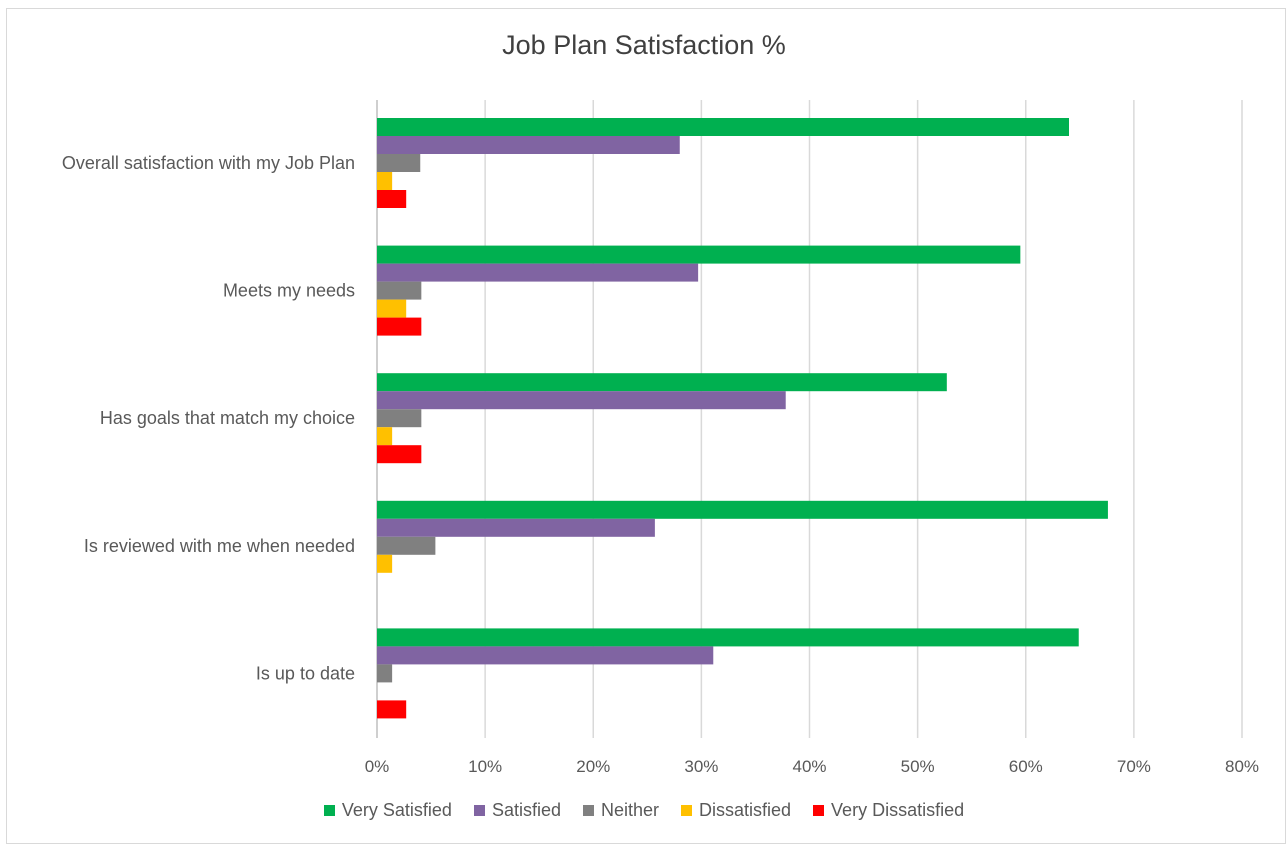 This screenshot has width=1288, height=846. I want to click on x-tick-label: 80%, so click(1242, 766).